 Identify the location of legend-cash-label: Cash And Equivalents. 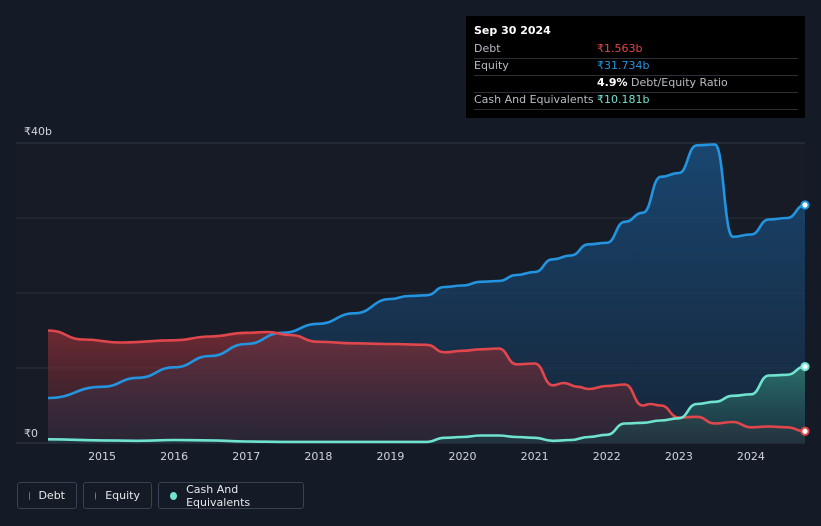
(218, 495).